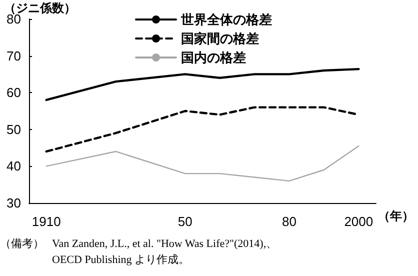 Image resolution: width=418 pixels, height=276 pixels. I want to click on y-tick-label: 60, so click(13, 92).